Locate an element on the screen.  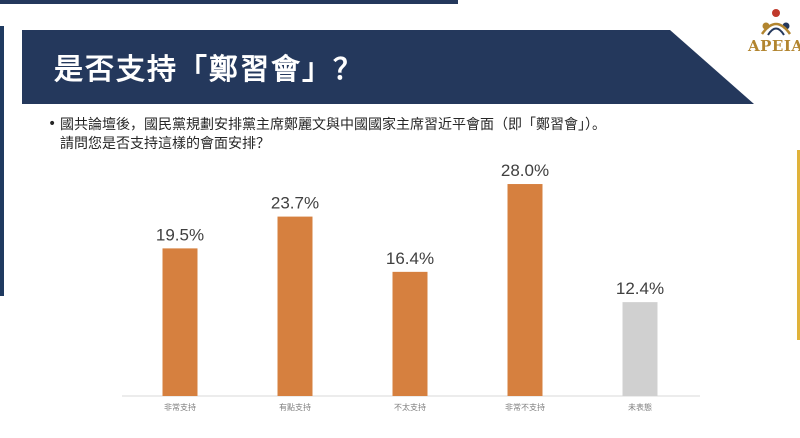
logo-emblem-icon is located at coordinates (776, 22).